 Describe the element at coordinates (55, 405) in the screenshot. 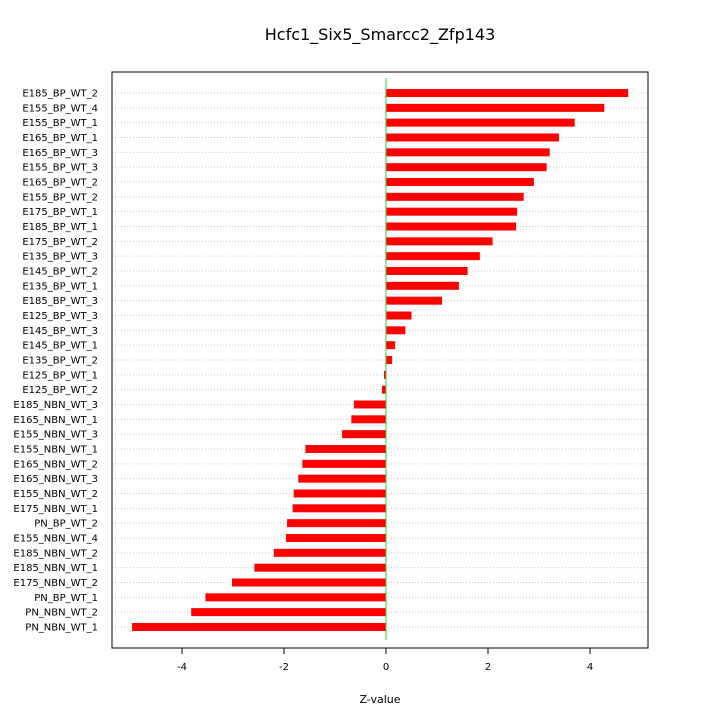

I see `y-tick-label: E185_NBN_WT_3` at that location.